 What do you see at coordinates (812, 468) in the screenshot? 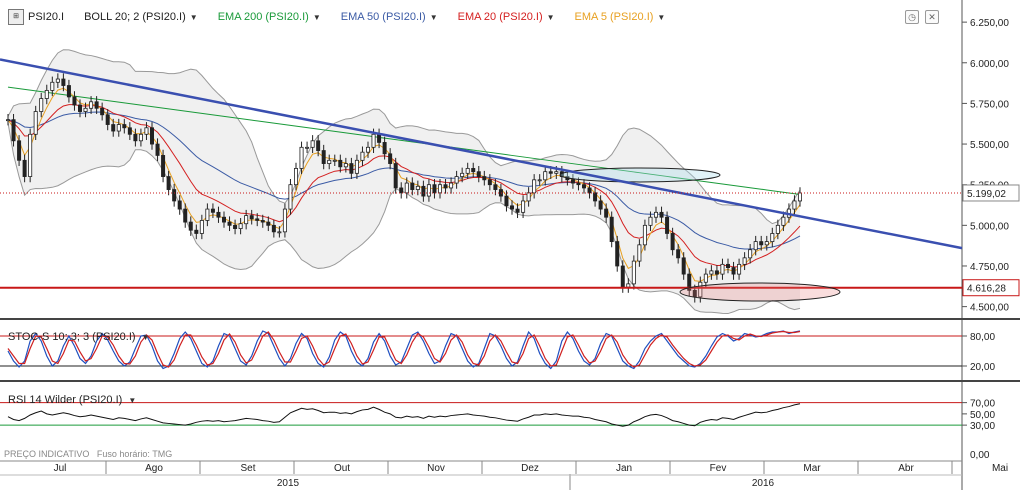
I see `month-label: Mar` at bounding box center [812, 468].